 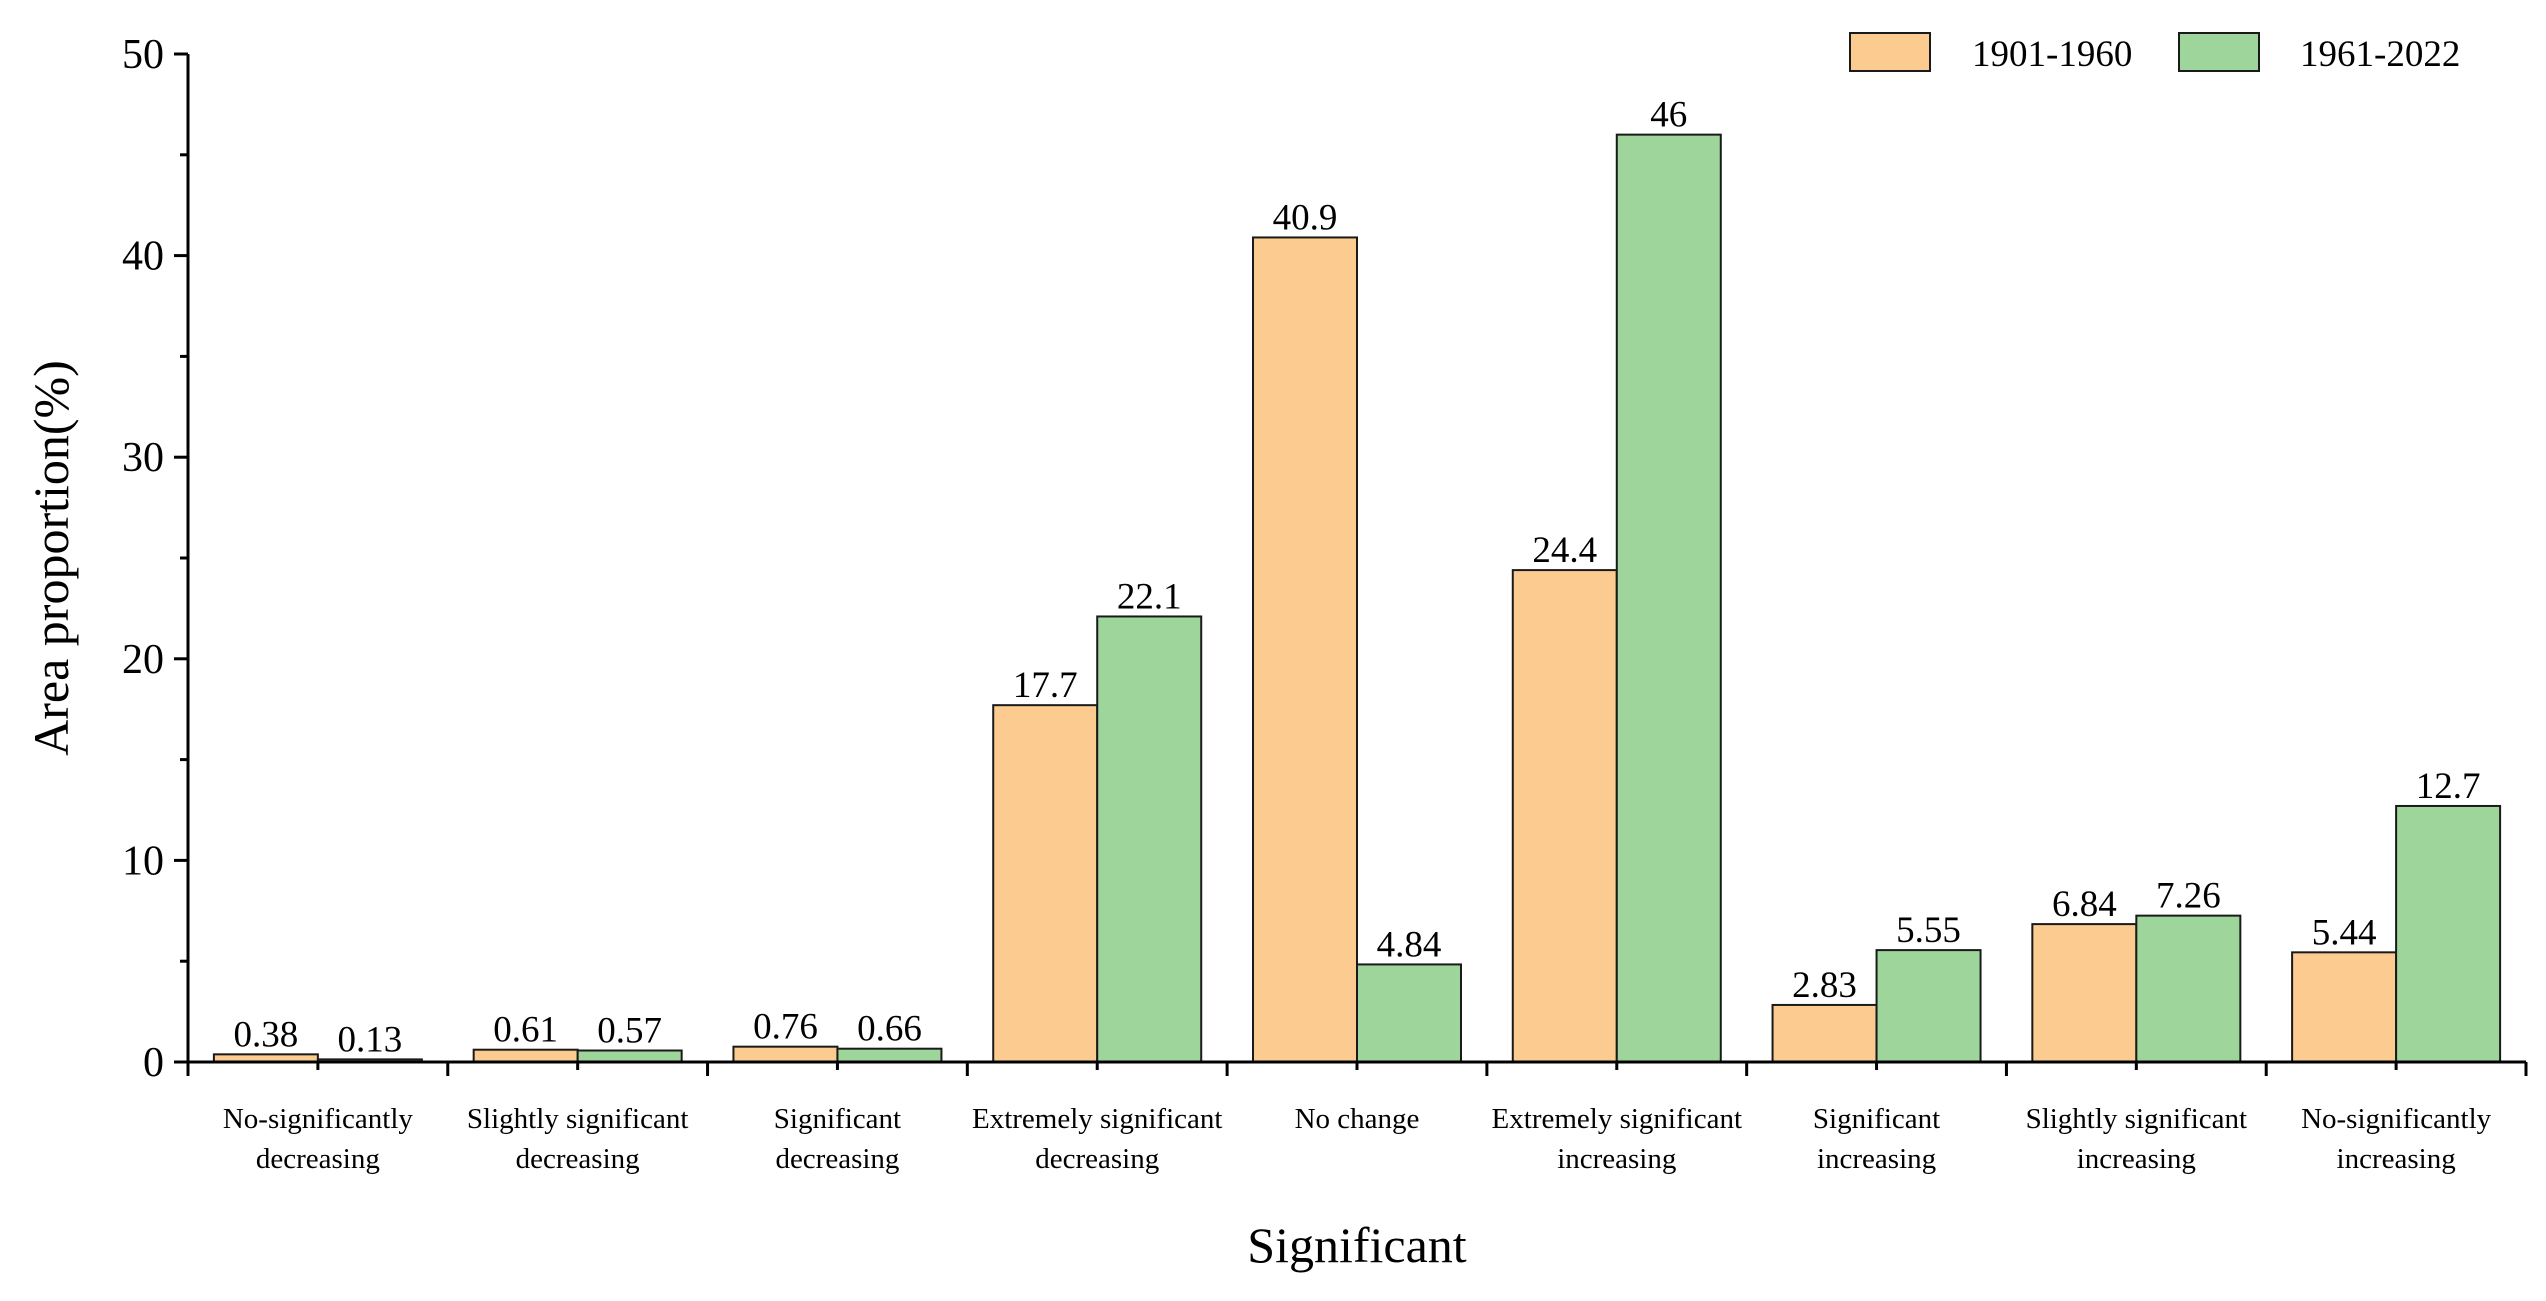 I want to click on y-tick-label: 0, so click(x=153, y=1063).